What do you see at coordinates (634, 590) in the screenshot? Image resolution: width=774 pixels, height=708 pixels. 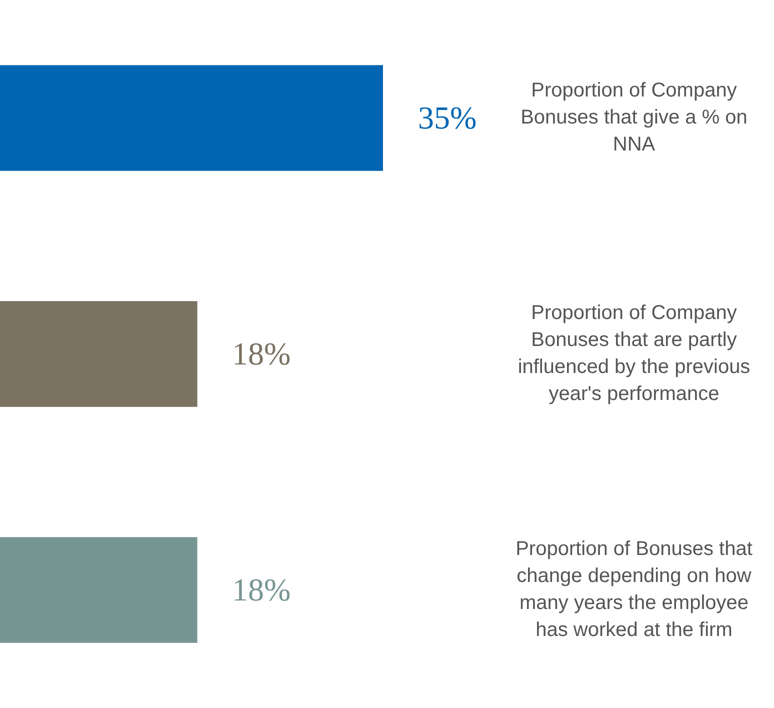 I see `y-tick-label: Proportion of Bonuses that change depending on how many years the employee has worked at the firm` at bounding box center [634, 590].